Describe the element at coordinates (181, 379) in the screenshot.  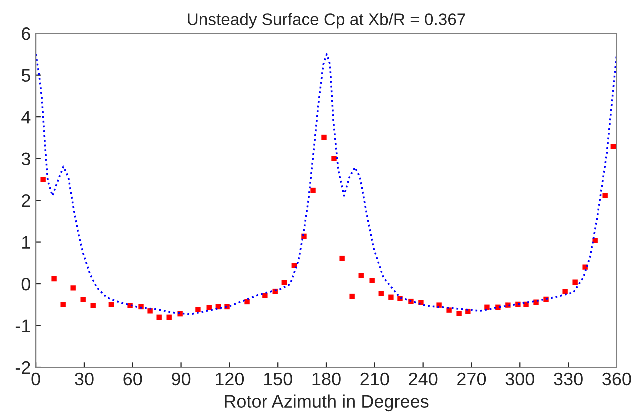
I see `x-tick-label: 90` at that location.